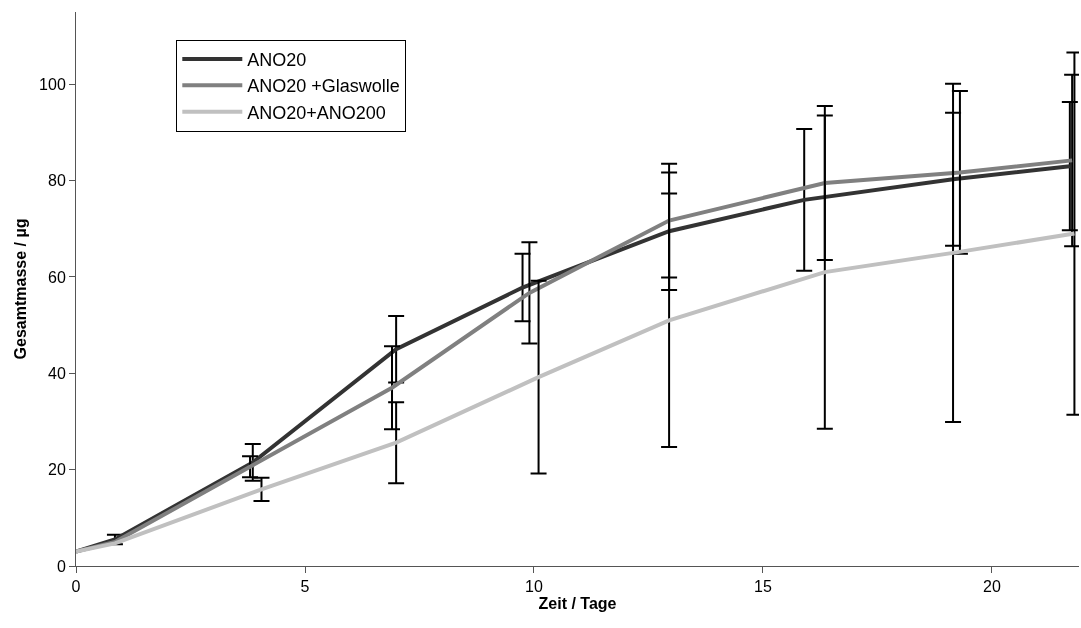  Describe the element at coordinates (57, 470) in the screenshot. I see `y-tick-label: 20` at that location.